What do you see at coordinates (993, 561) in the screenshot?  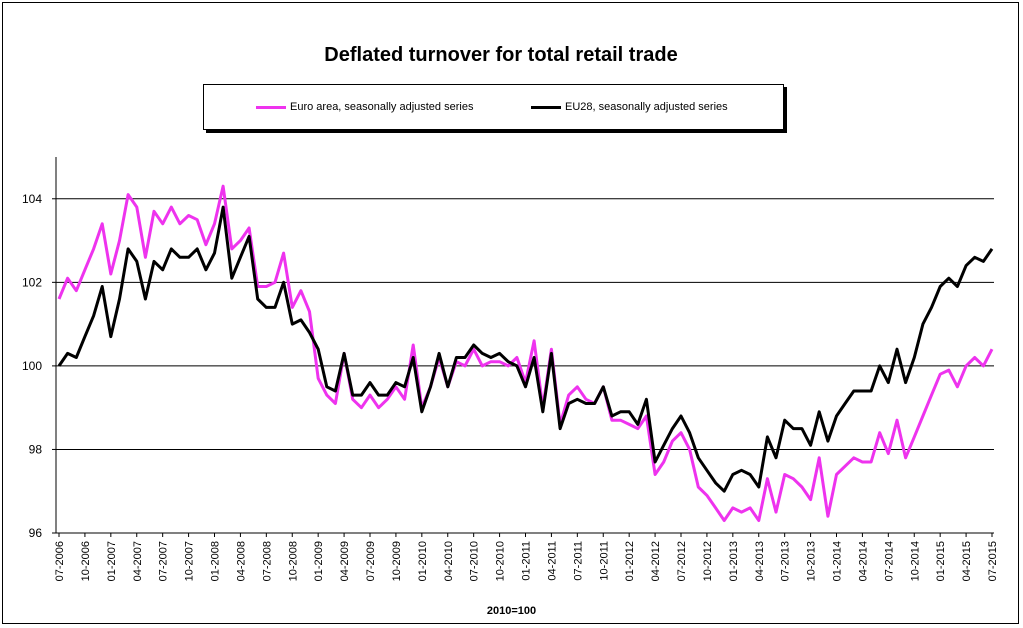 I see `x-tick-label: 07-2015` at bounding box center [993, 561].